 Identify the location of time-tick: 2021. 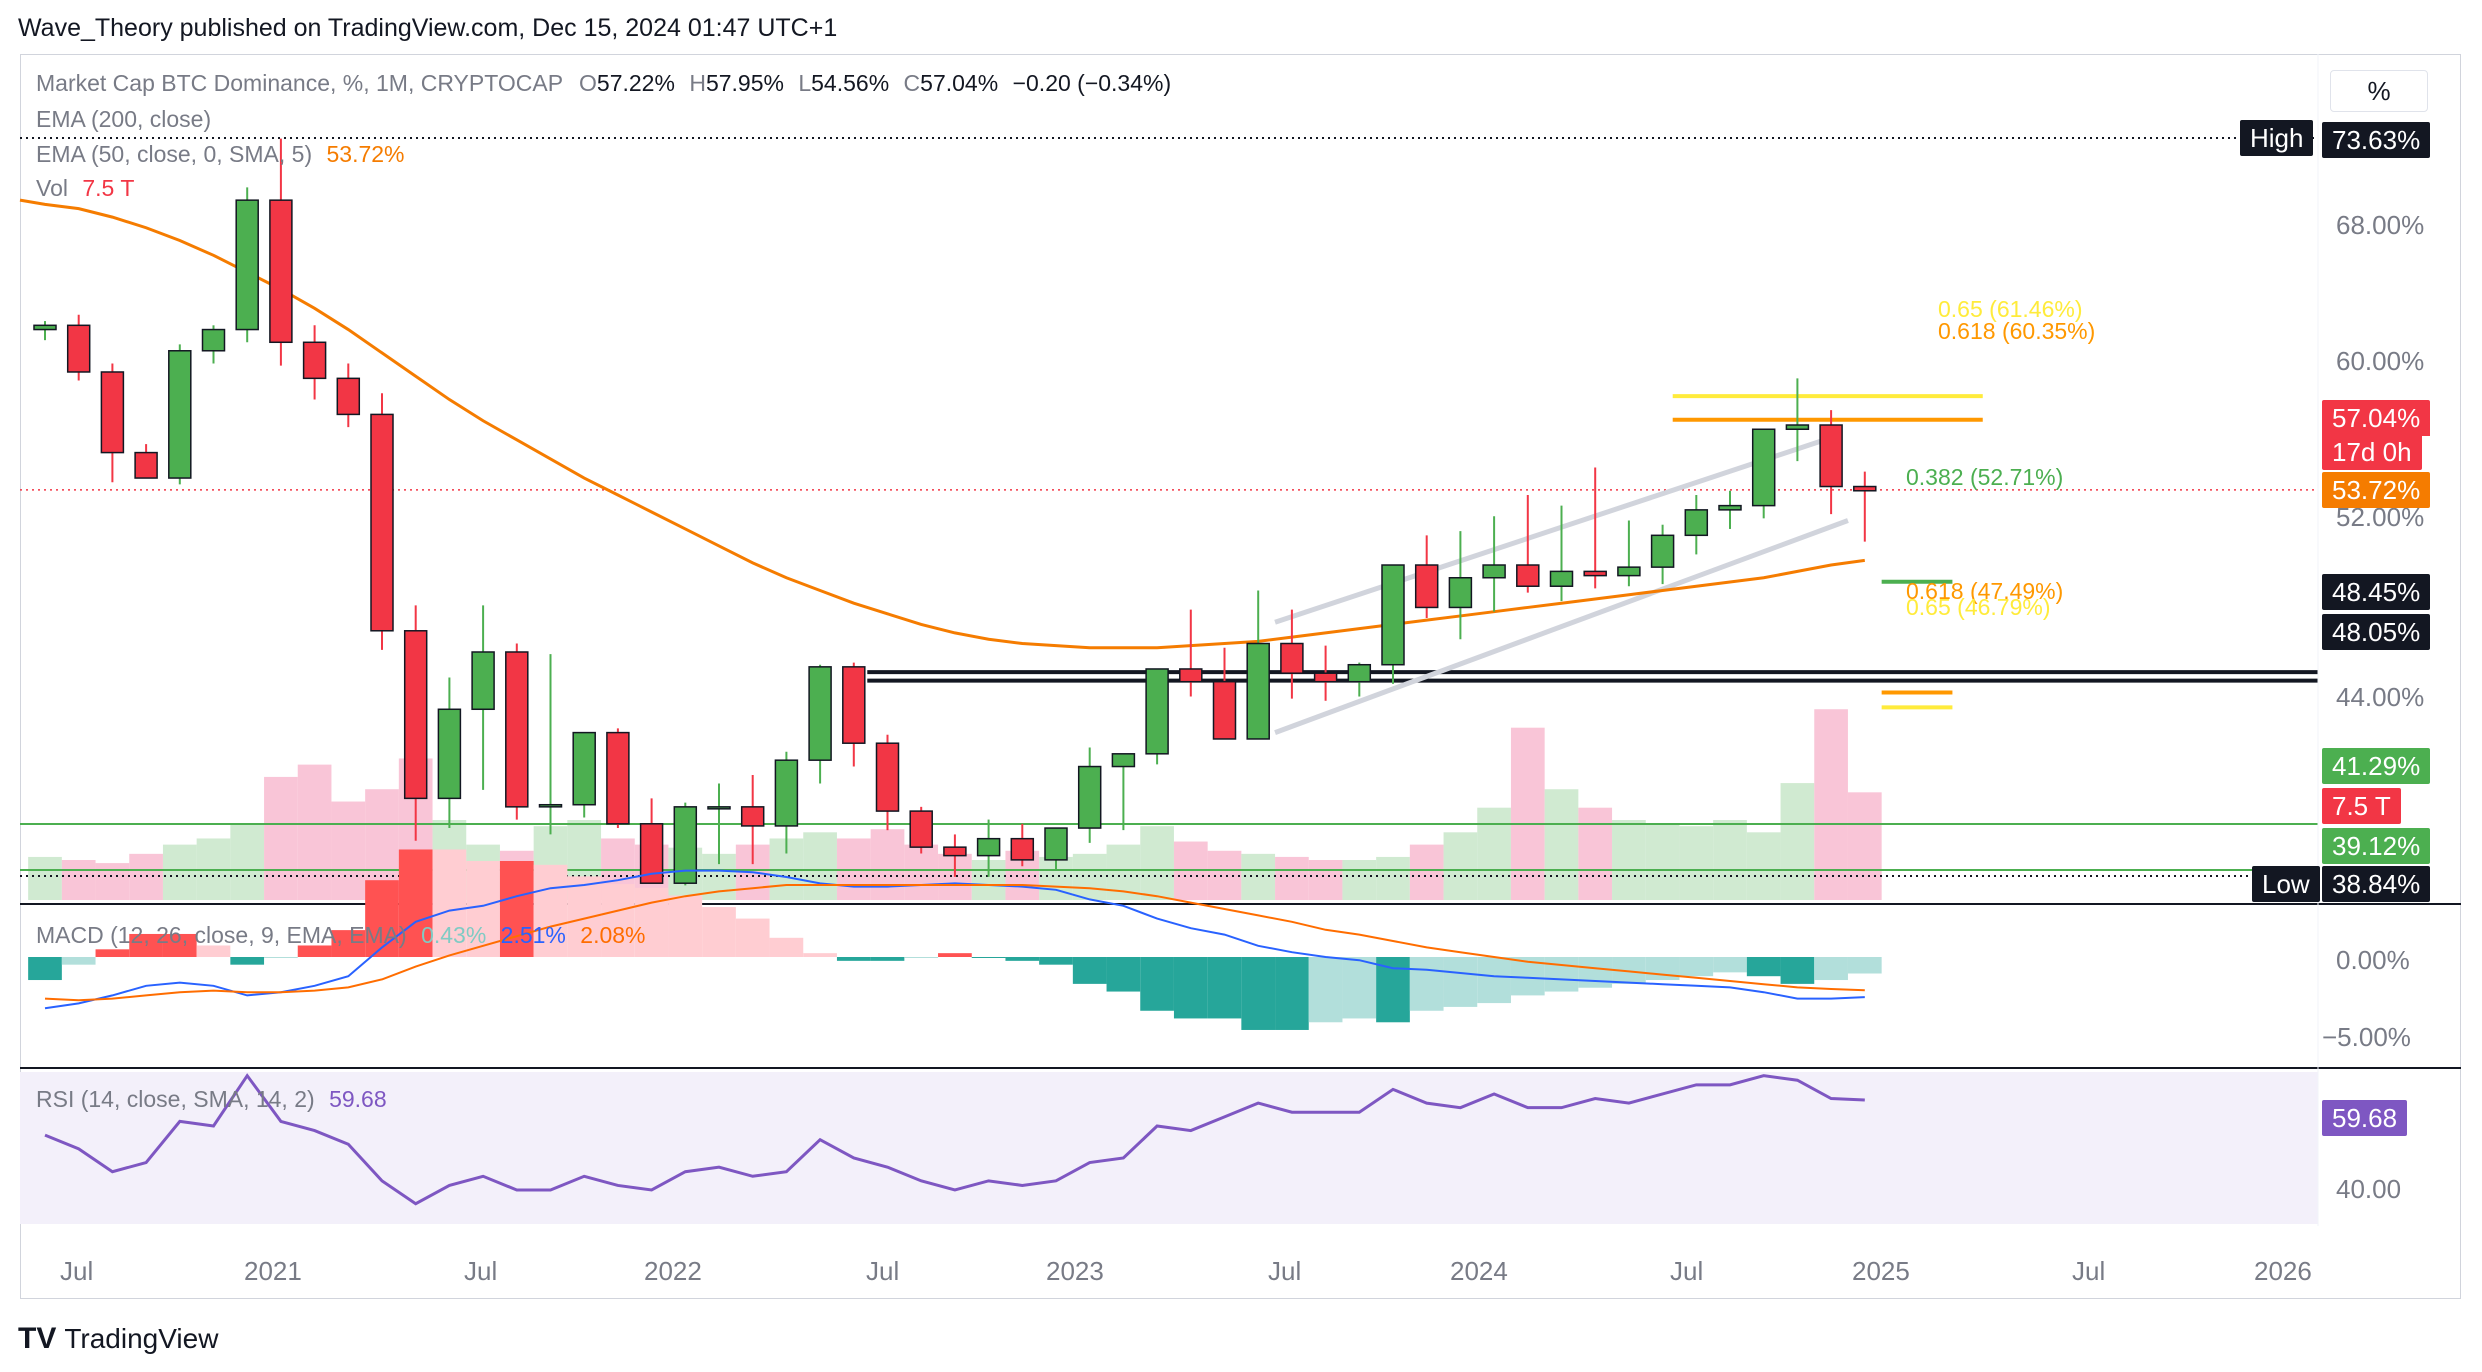
(273, 1271).